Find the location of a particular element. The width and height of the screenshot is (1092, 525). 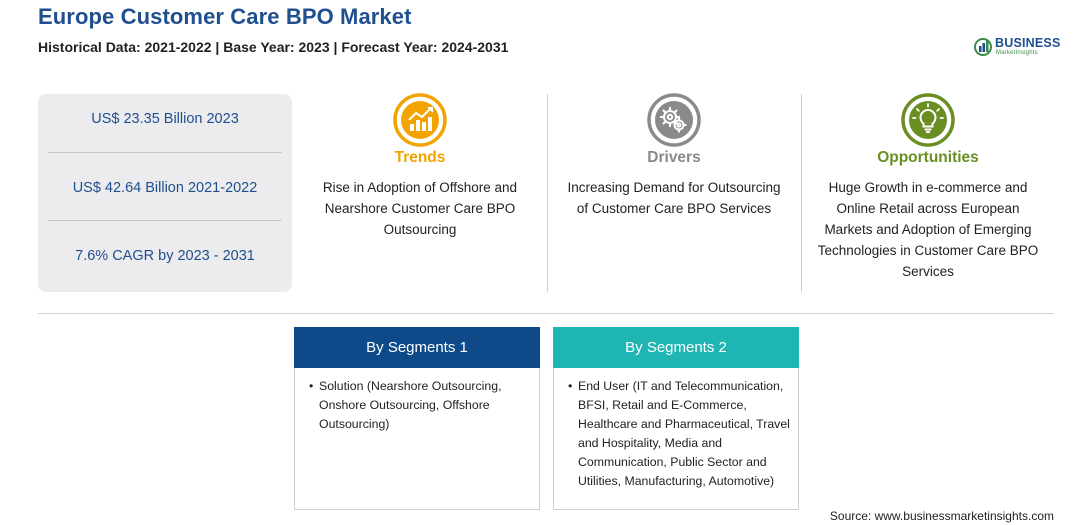

logo-brand-subtext: MarketInsights is located at coordinates (1017, 53).